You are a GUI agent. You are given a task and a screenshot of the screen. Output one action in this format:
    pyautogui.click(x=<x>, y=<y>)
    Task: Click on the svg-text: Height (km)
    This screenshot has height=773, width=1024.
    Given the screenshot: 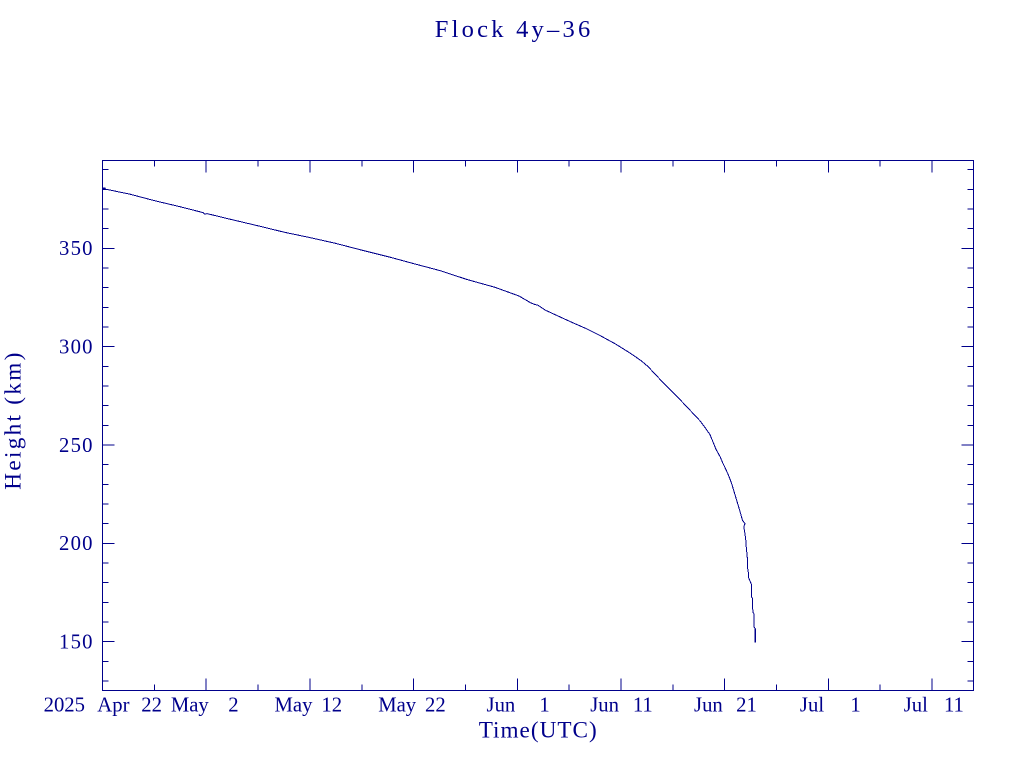 What is the action you would take?
    pyautogui.click(x=14, y=421)
    